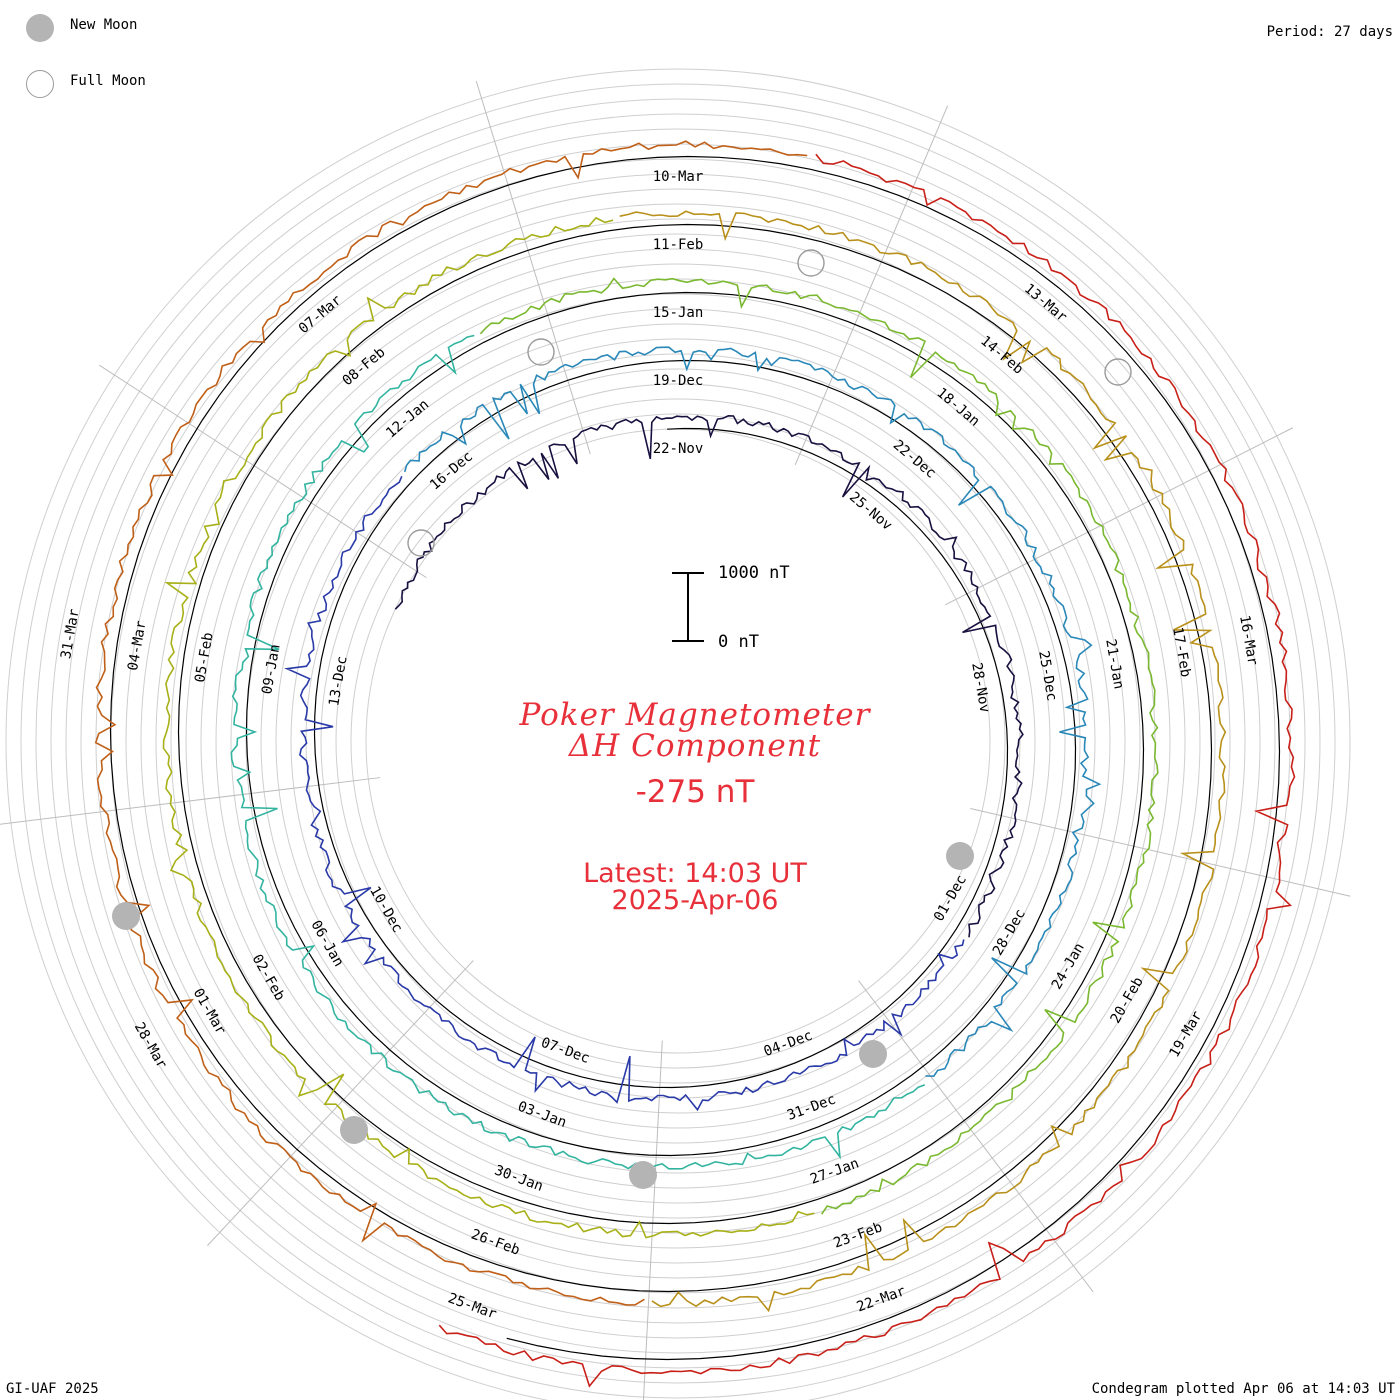 This screenshot has height=1400, width=1400. Describe the element at coordinates (137, 645) in the screenshot. I see `date-tick-label: 04-Mar` at that location.